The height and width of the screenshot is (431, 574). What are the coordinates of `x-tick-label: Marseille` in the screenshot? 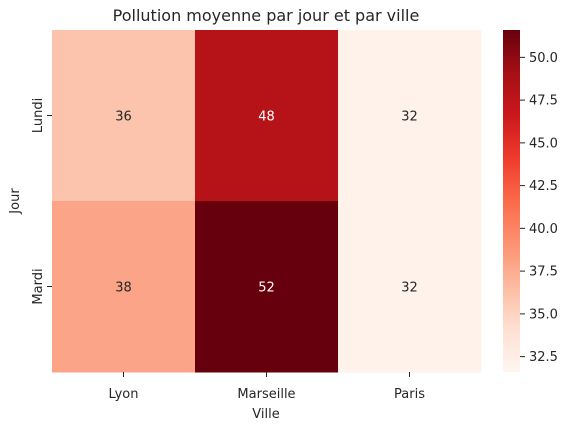 It's located at (266, 394).